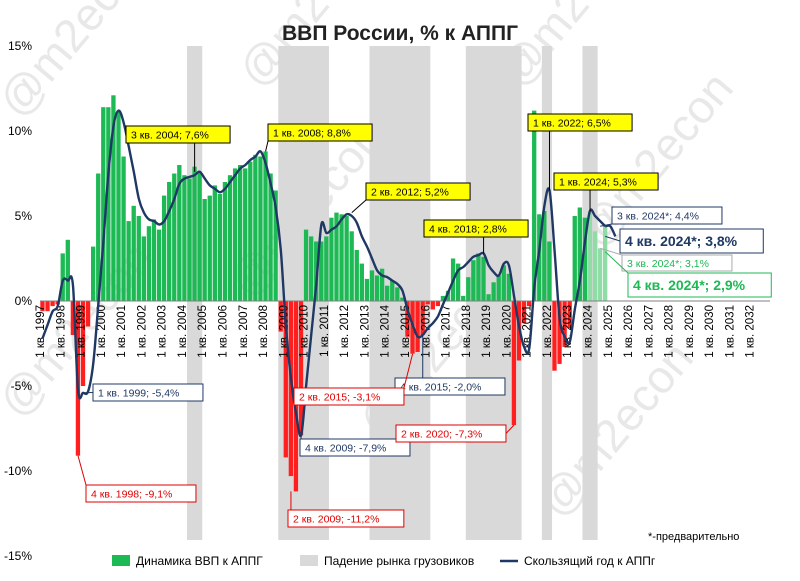  I want to click on rolling-year-forecast-line, so click(610, 230).